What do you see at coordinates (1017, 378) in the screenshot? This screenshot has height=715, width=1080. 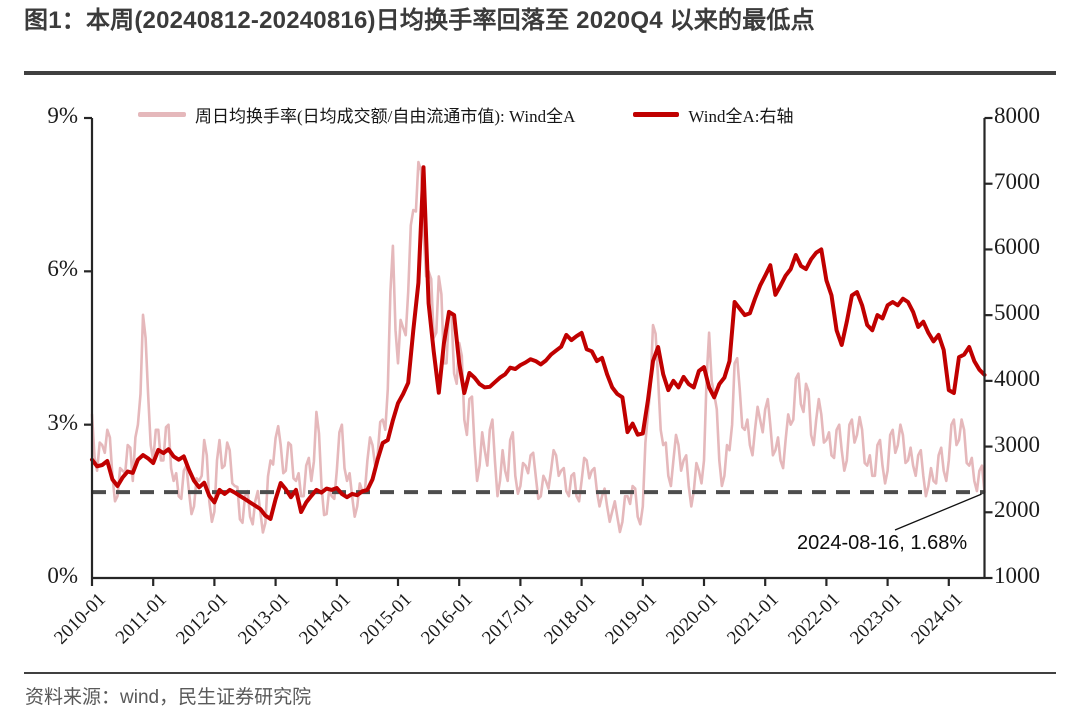 I see `y-right-label: 4000` at bounding box center [1017, 378].